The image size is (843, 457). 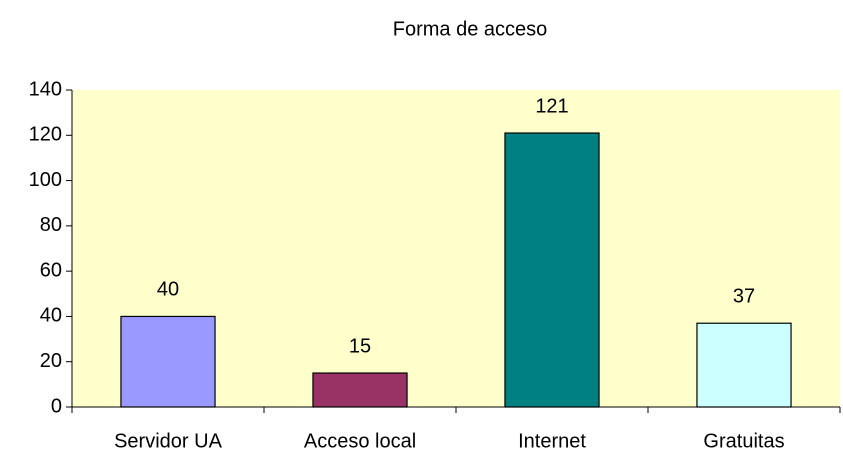 What do you see at coordinates (45, 89) in the screenshot?
I see `y-tick-label: 140` at bounding box center [45, 89].